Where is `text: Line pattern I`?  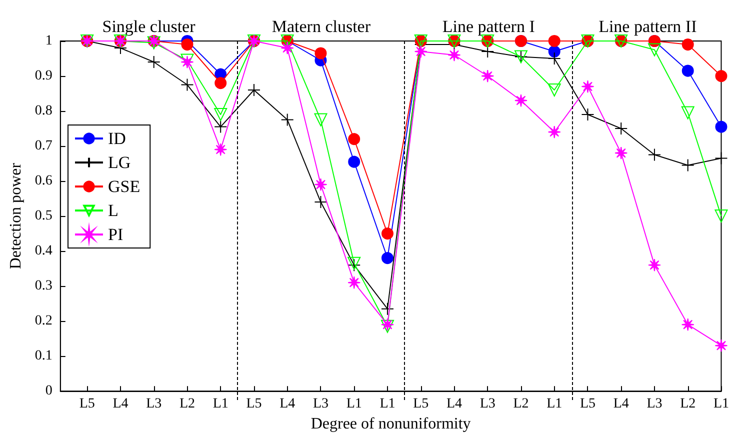
text: Line pattern I is located at coordinates (489, 26).